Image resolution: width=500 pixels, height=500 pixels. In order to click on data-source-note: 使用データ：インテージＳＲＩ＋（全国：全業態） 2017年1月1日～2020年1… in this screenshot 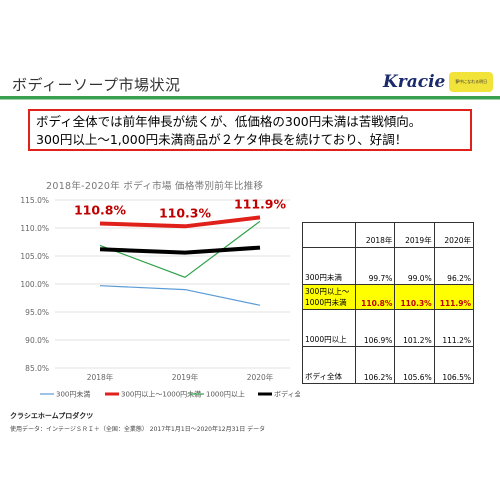, I will do `click(138, 429)`.